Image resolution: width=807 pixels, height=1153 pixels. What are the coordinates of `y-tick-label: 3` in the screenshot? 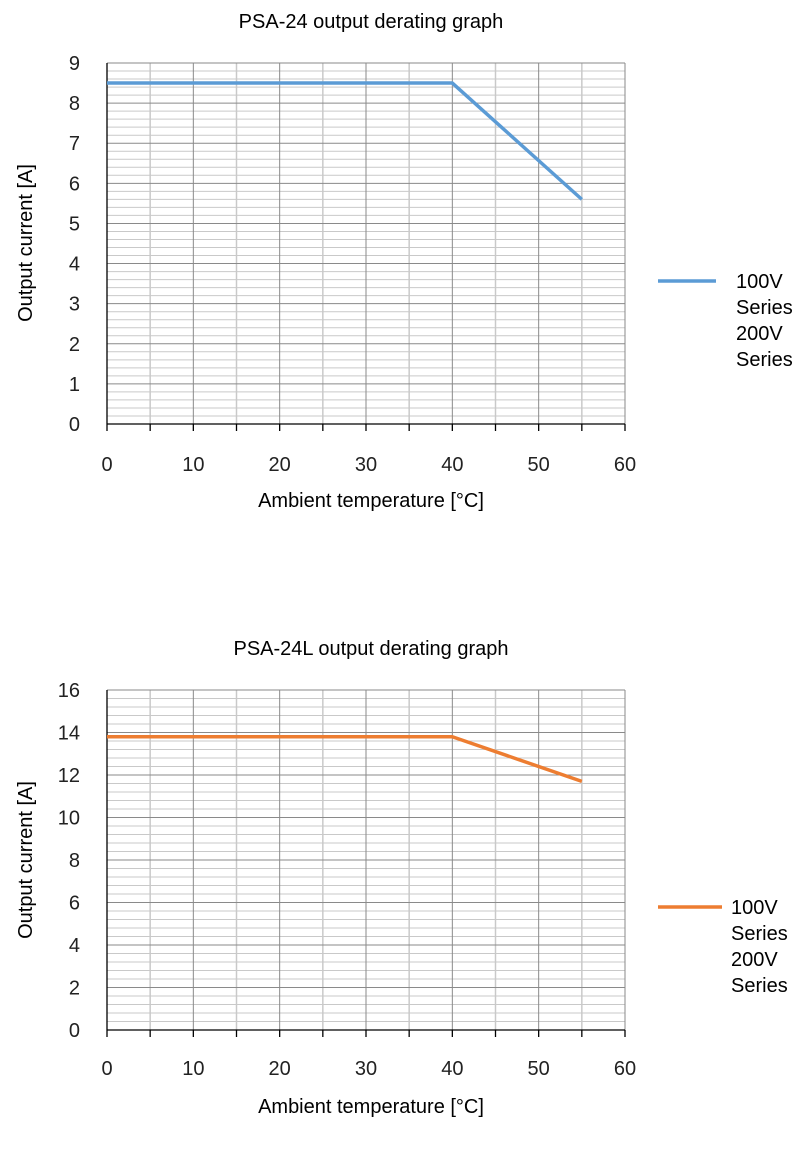 It's located at (74, 305).